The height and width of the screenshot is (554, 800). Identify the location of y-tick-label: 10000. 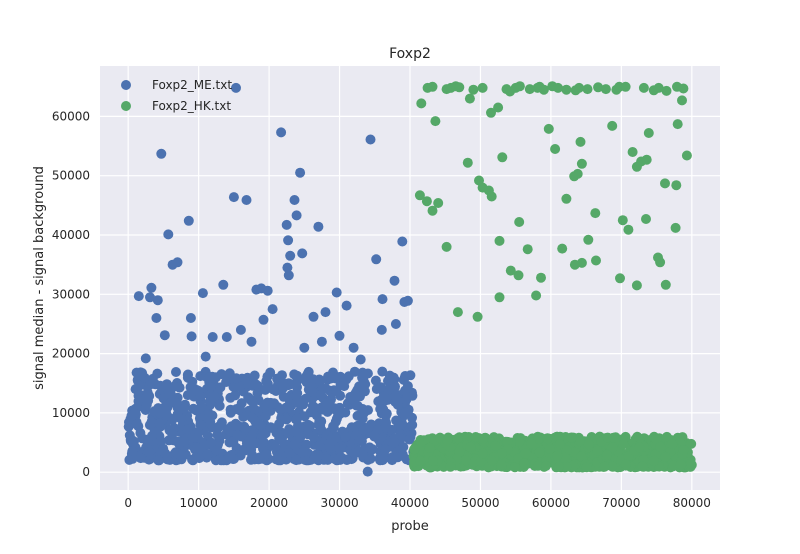
(71, 413).